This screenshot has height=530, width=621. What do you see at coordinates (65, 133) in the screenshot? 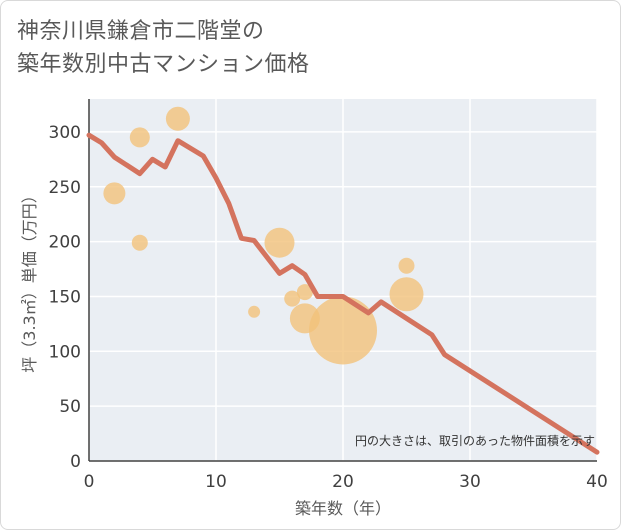
I see `y-tick-label: 300` at bounding box center [65, 133].